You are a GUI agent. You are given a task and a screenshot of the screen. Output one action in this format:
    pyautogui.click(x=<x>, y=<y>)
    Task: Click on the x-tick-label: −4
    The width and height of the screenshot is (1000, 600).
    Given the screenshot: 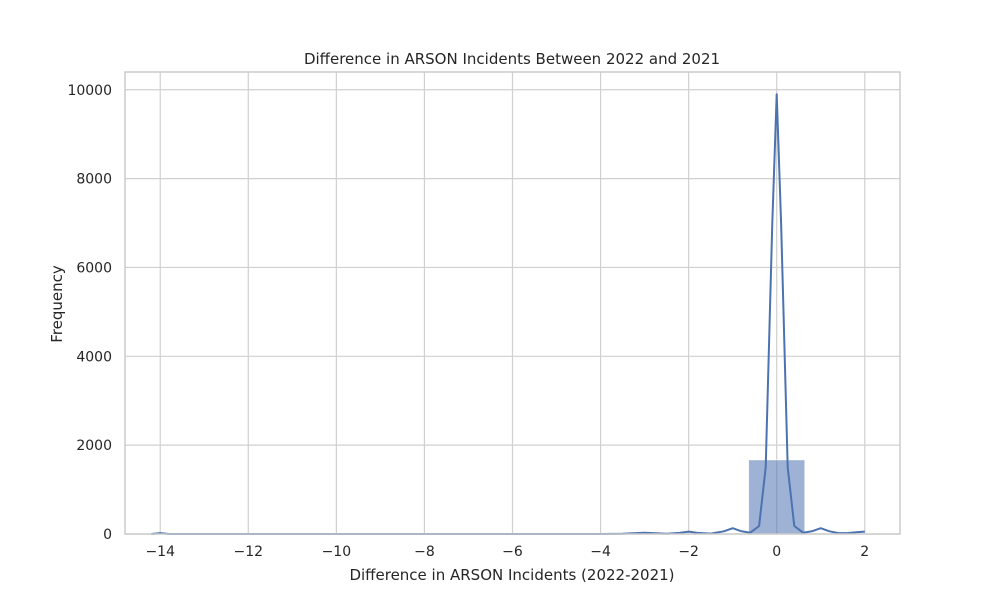 What is the action you would take?
    pyautogui.click(x=600, y=552)
    